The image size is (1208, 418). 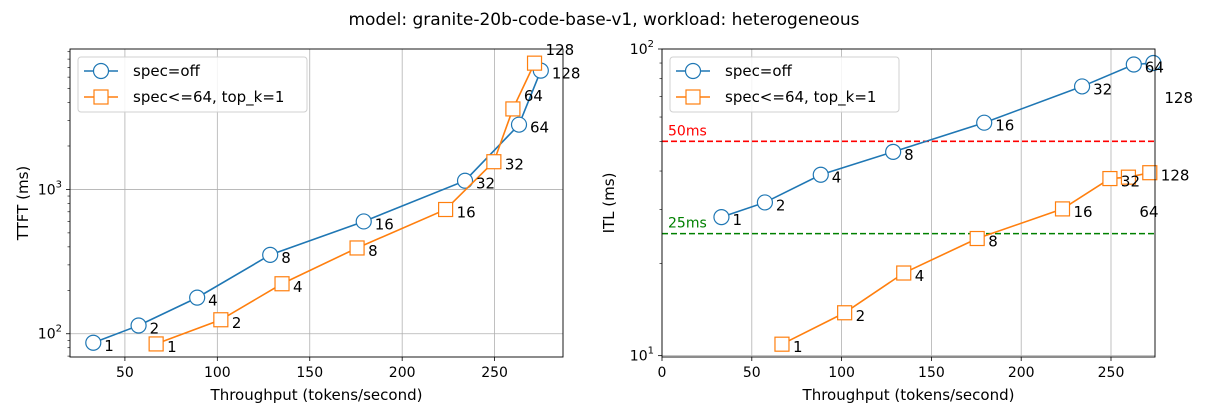 I want to click on x-tick-label: 200, so click(x=1021, y=373).